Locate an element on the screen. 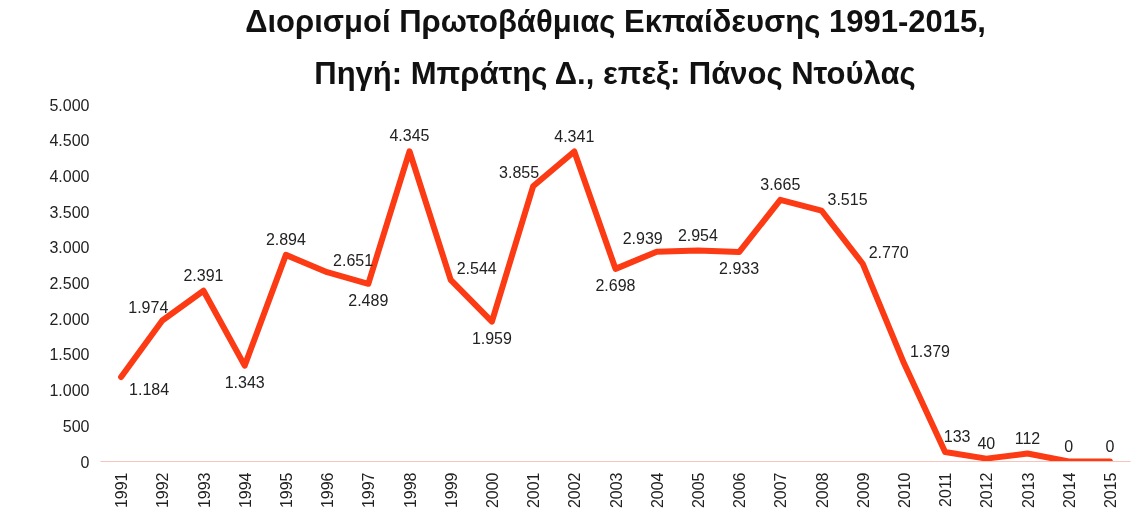 Image resolution: width=1145 pixels, height=511 pixels. x-tick-label: 2000 is located at coordinates (492, 490).